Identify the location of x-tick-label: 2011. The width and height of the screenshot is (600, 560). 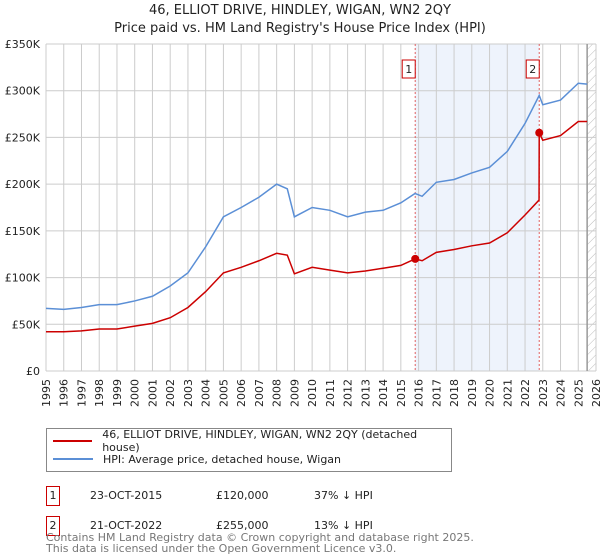
(330, 393).